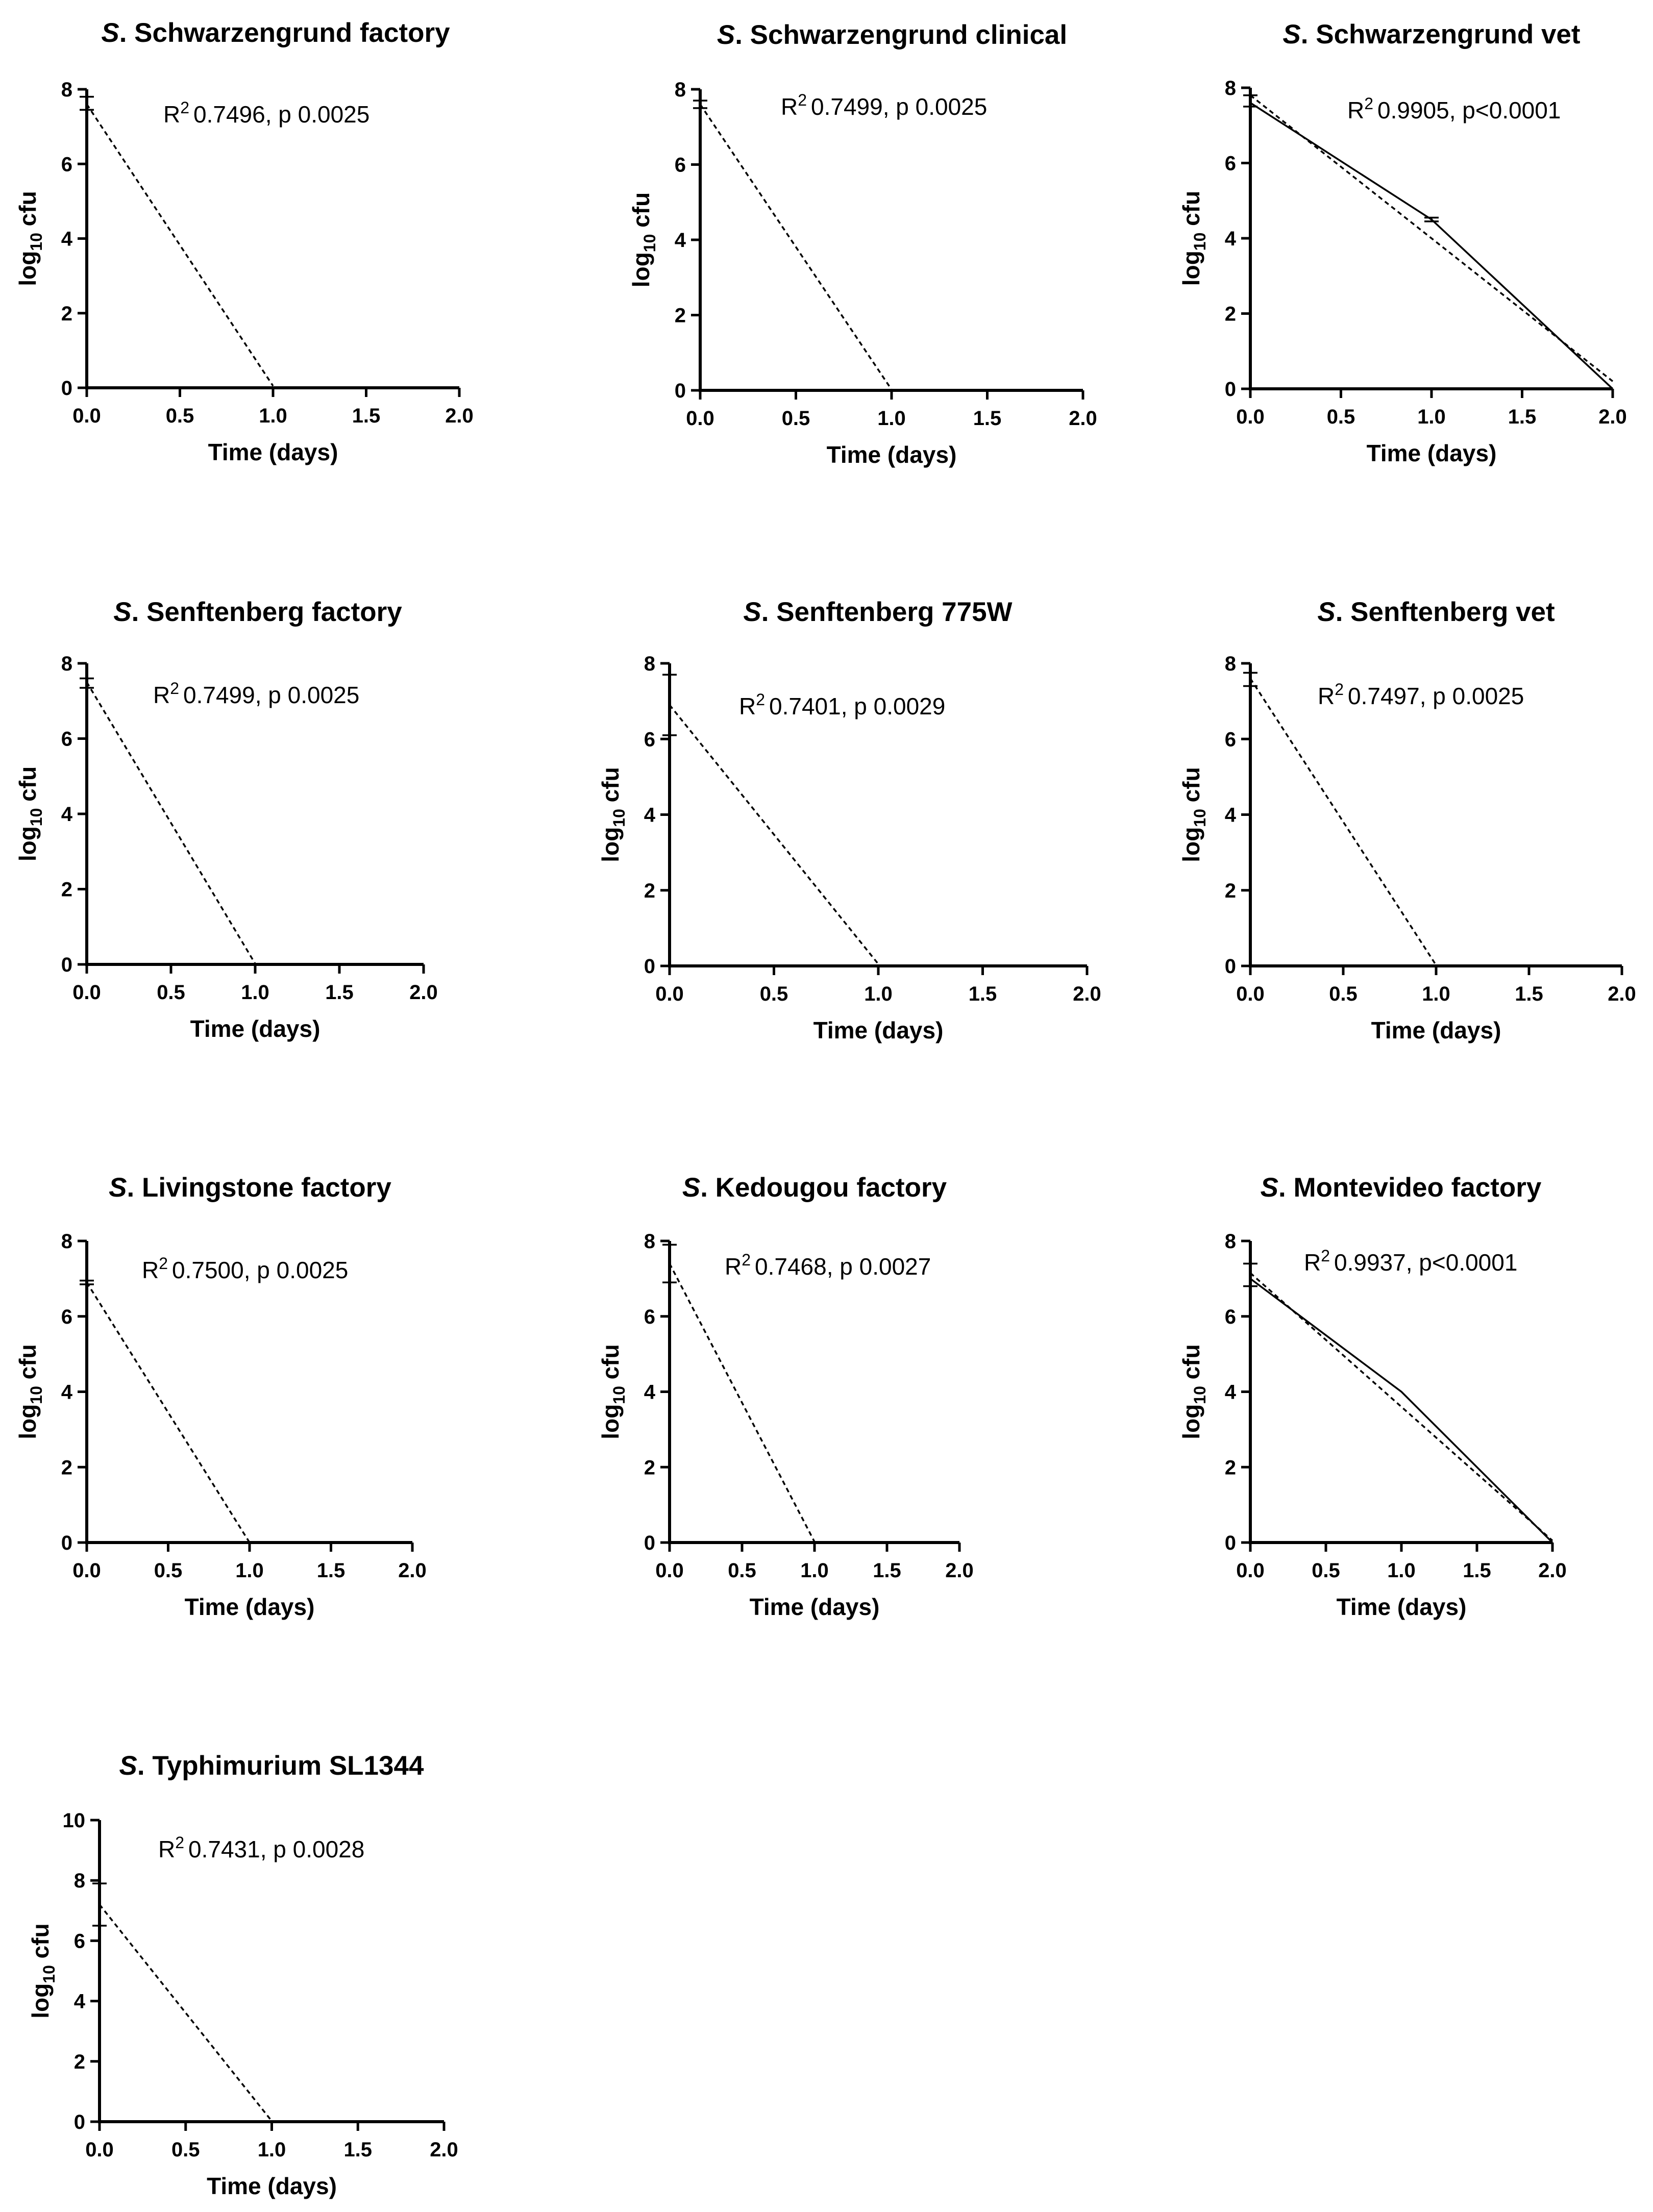  What do you see at coordinates (814, 1188) in the screenshot?
I see `chart-title: S. Kedougou factory` at bounding box center [814, 1188].